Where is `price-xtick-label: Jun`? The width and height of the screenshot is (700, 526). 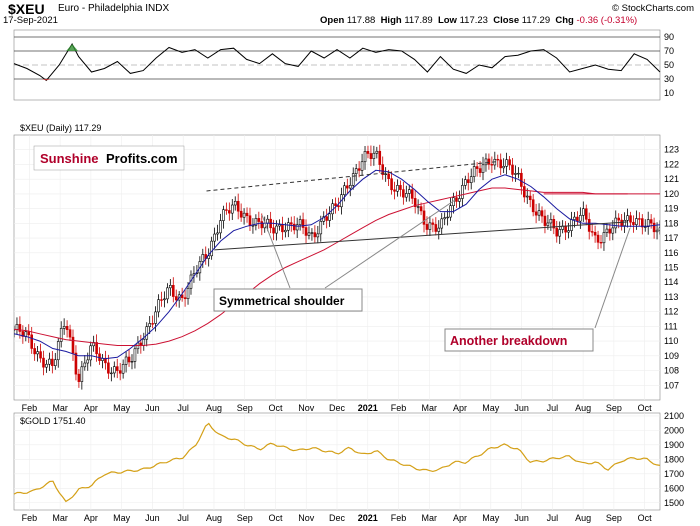 price-xtick-label: Jun is located at coordinates (521, 408).